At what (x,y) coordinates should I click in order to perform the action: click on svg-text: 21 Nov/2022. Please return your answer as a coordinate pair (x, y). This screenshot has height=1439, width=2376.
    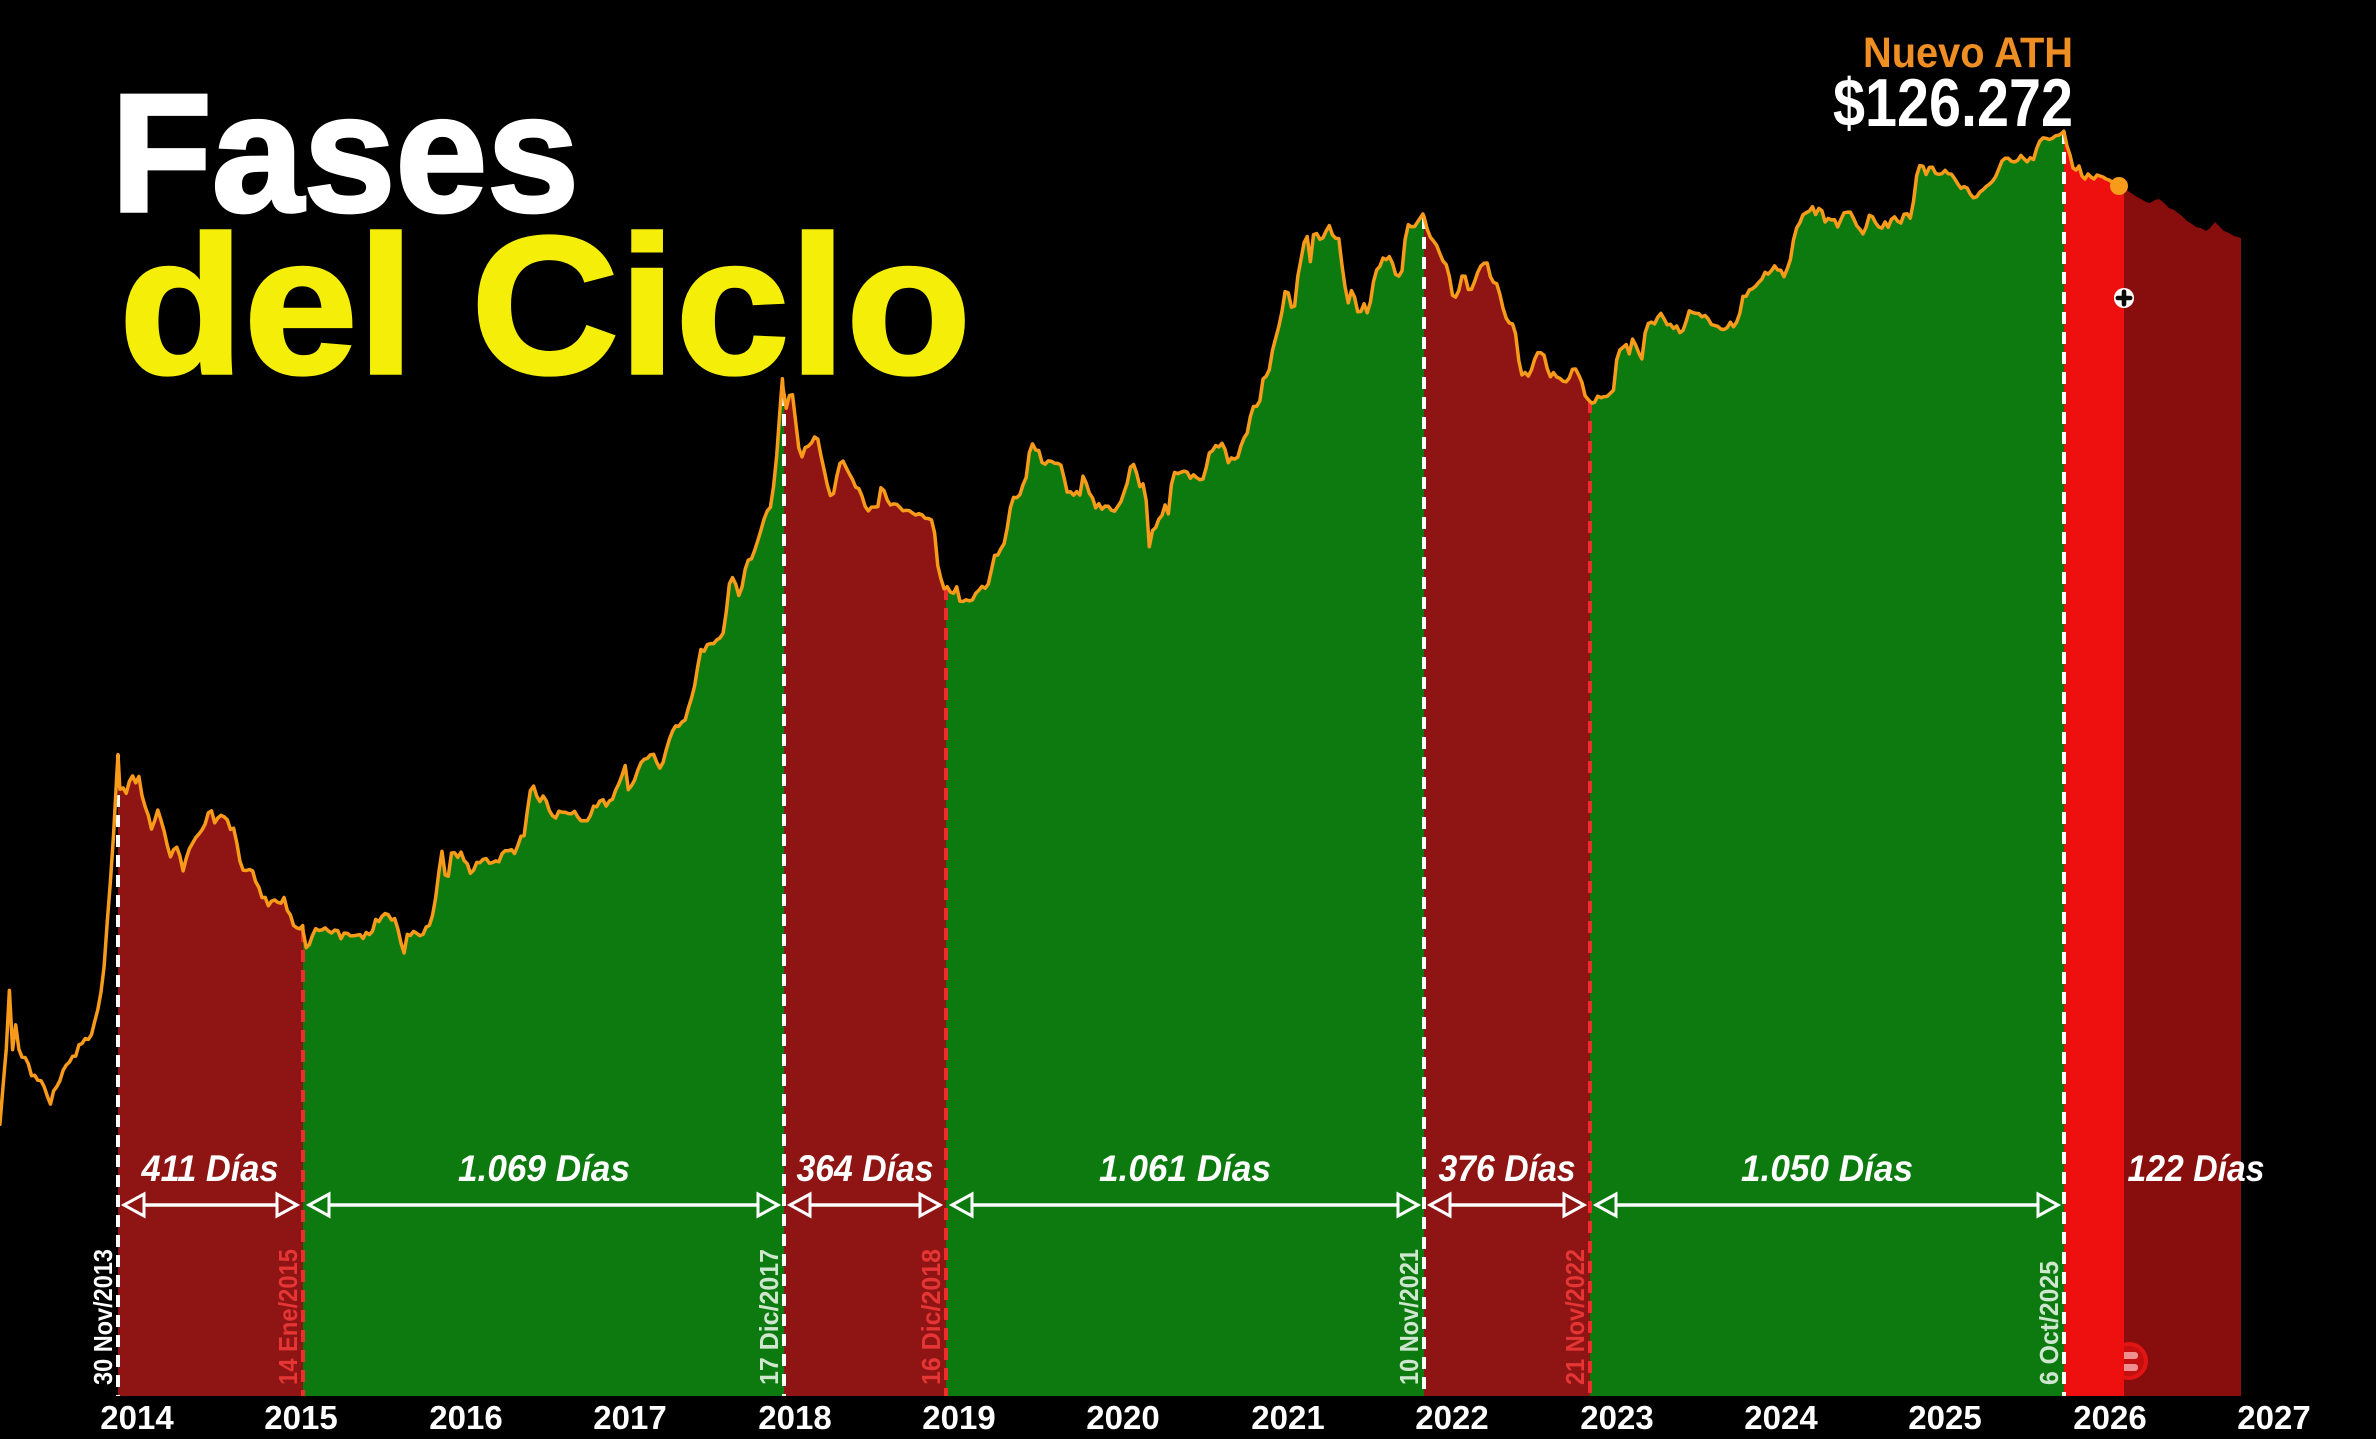
    Looking at the image, I should click on (1575, 1317).